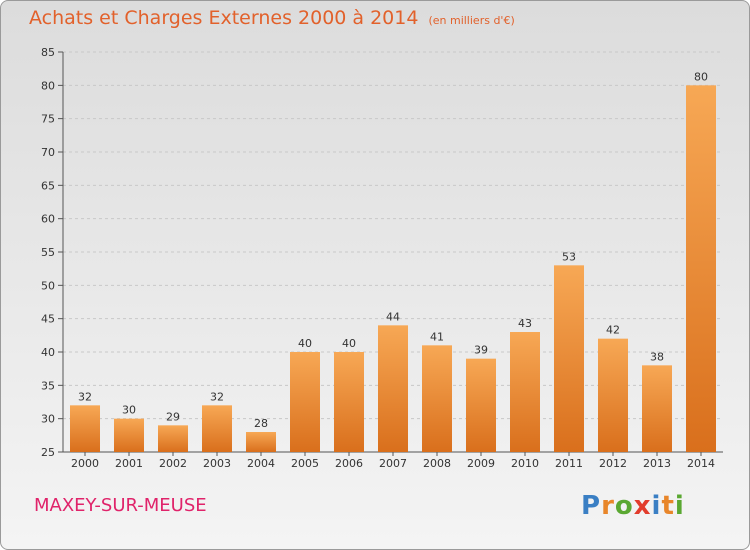  Describe the element at coordinates (591, 506) in the screenshot. I see `logo-letter: P` at that location.